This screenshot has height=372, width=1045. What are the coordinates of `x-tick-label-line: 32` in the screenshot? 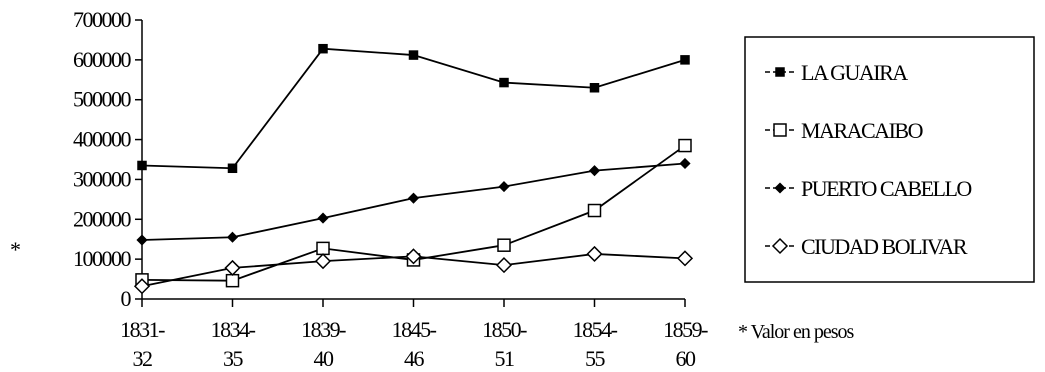 It's located at (143, 358).